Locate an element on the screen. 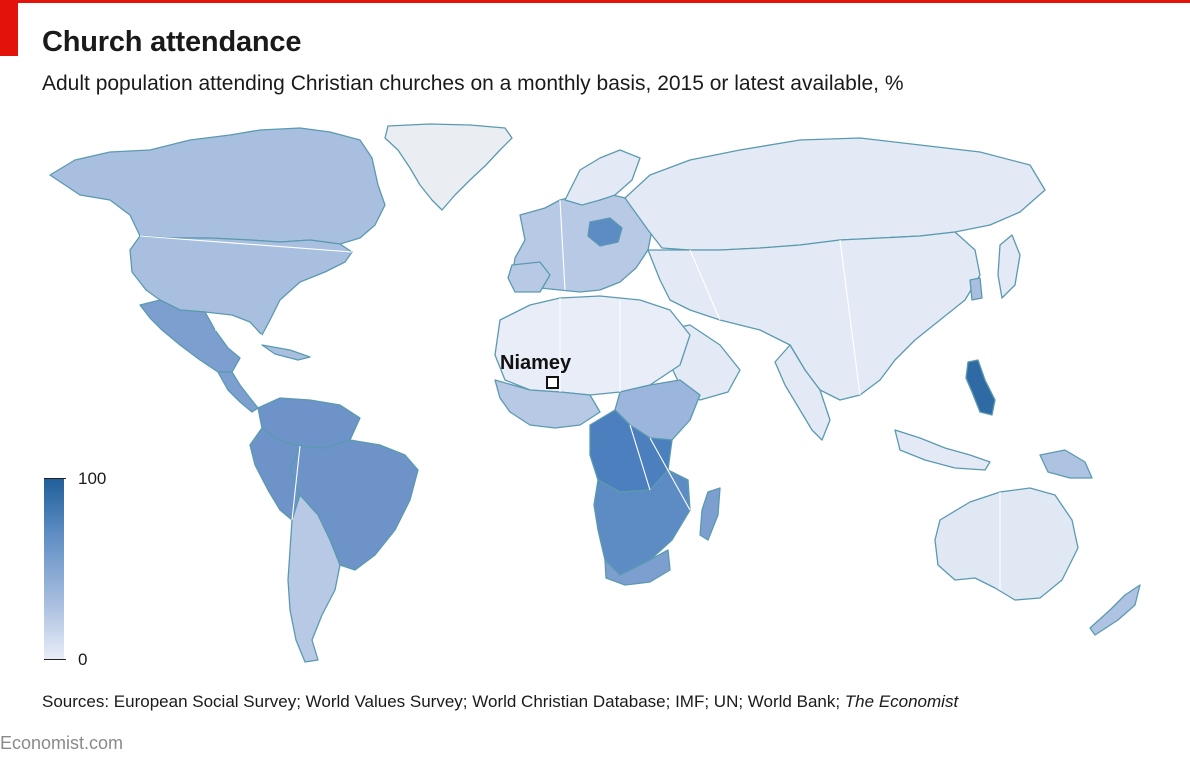 This screenshot has height=764, width=1190. country-south-korea is located at coordinates (976, 289).